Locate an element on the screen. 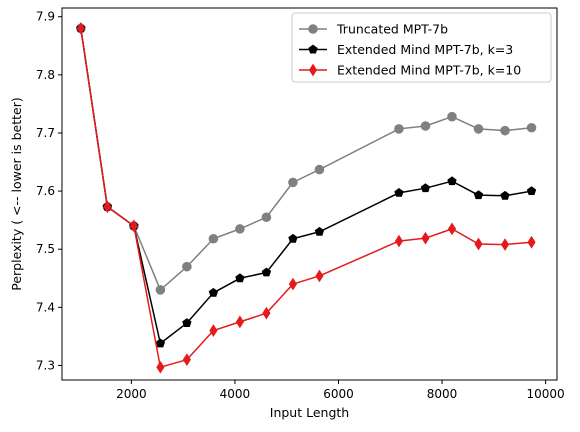 This screenshot has height=432, width=580. x-tick-label: 4000 is located at coordinates (235, 394).